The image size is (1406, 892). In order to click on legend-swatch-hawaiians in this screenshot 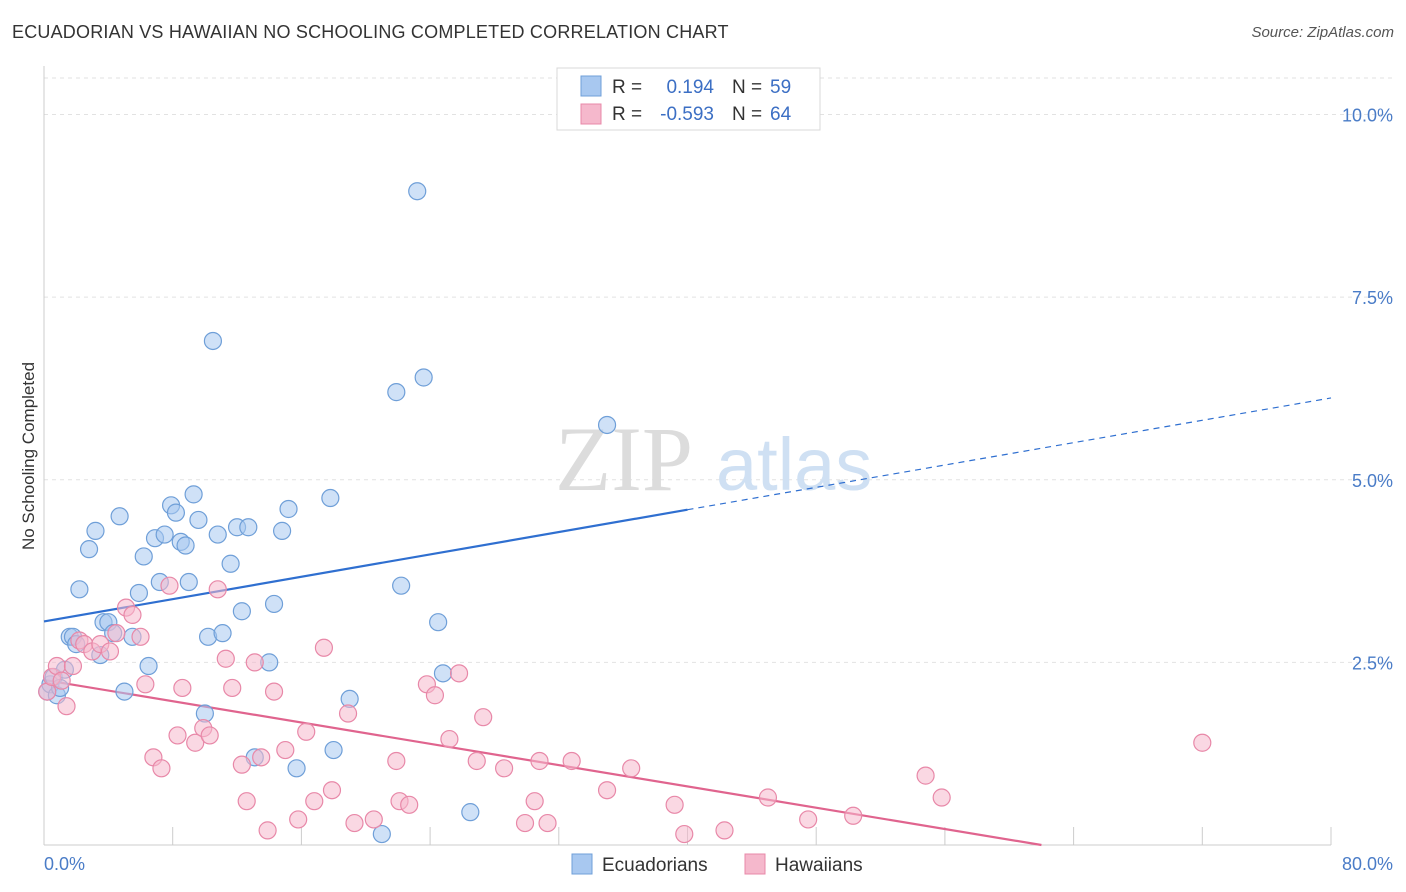, I will do `click(591, 114)`.